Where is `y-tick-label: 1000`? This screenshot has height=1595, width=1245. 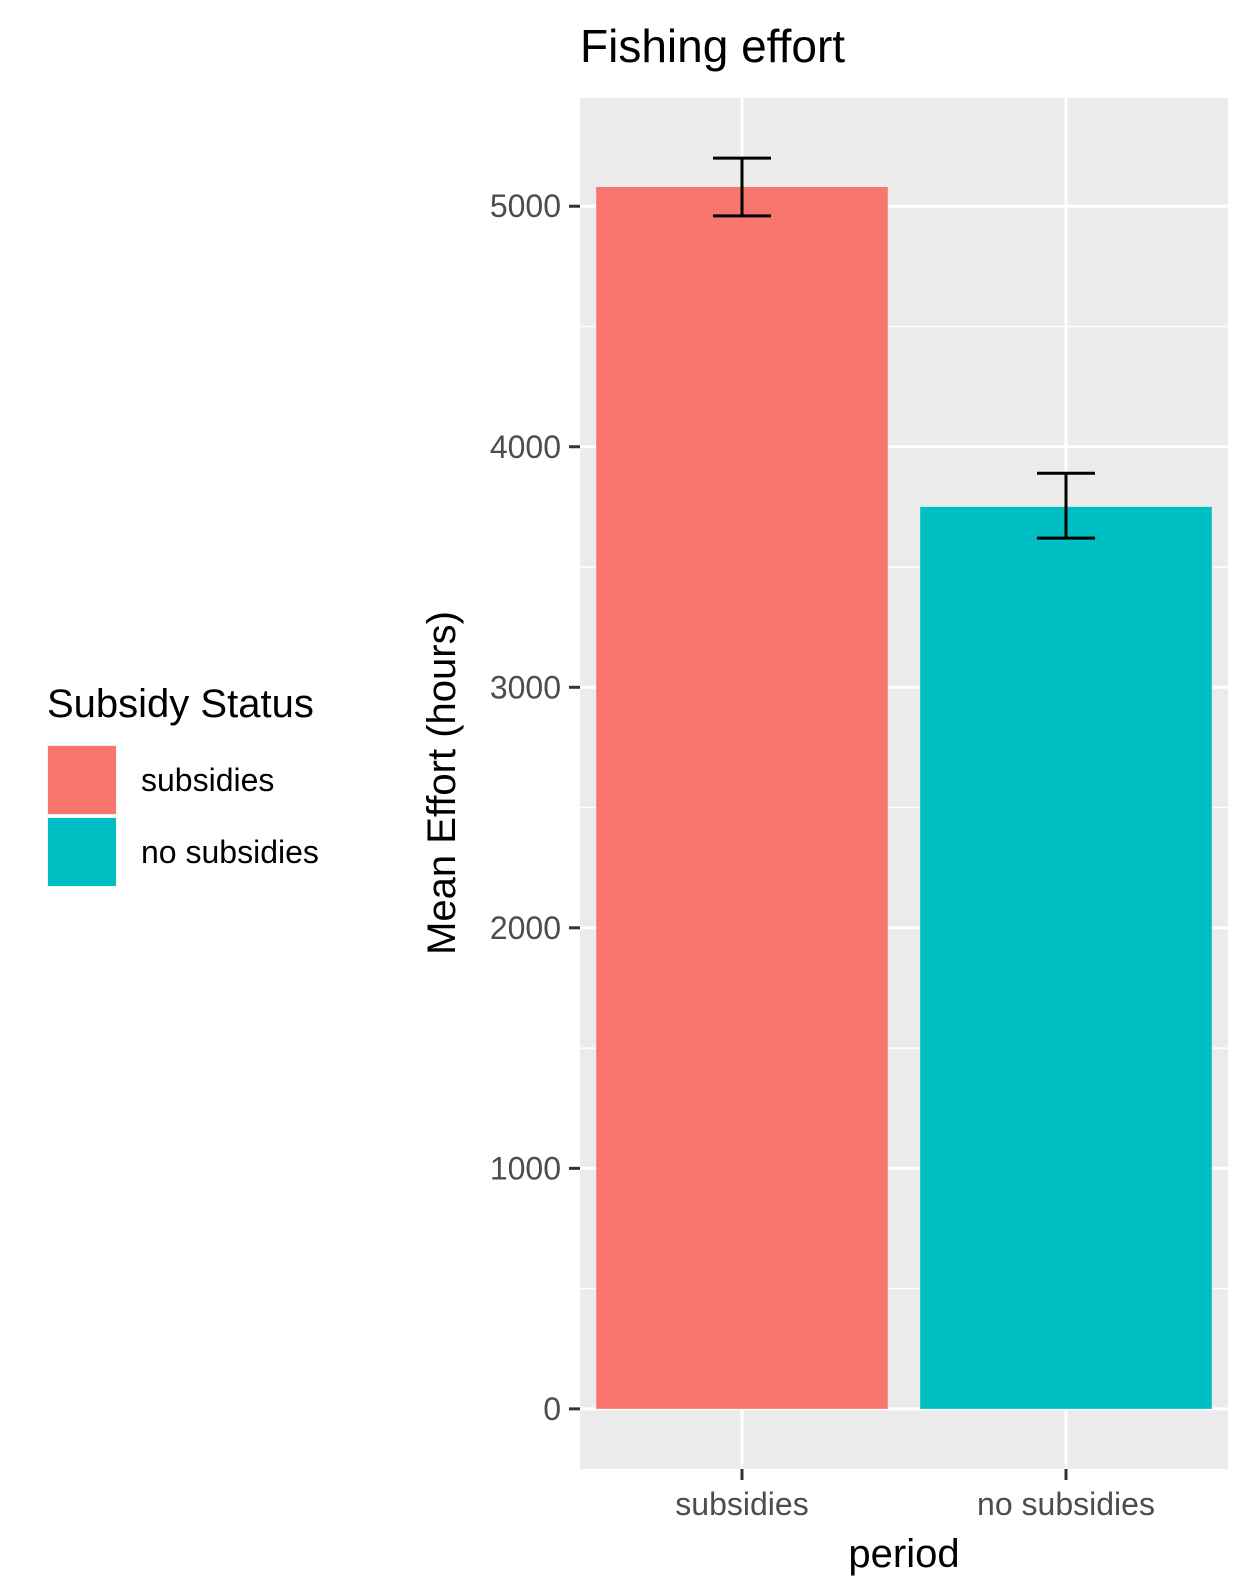
y-tick-label: 1000 is located at coordinates (525, 1168).